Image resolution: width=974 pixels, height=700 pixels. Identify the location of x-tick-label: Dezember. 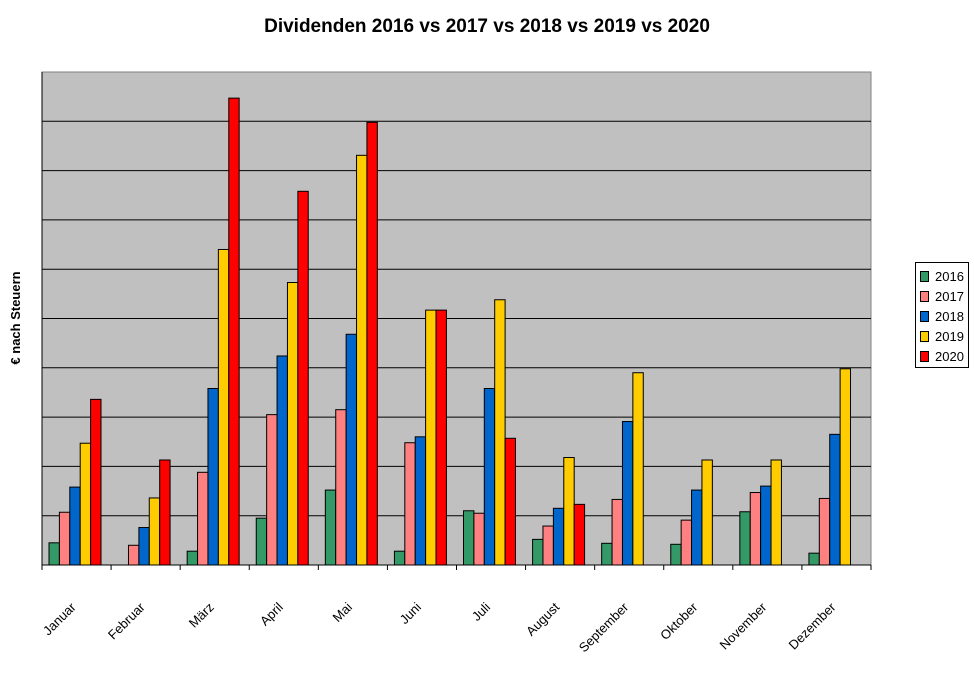
(812, 625).